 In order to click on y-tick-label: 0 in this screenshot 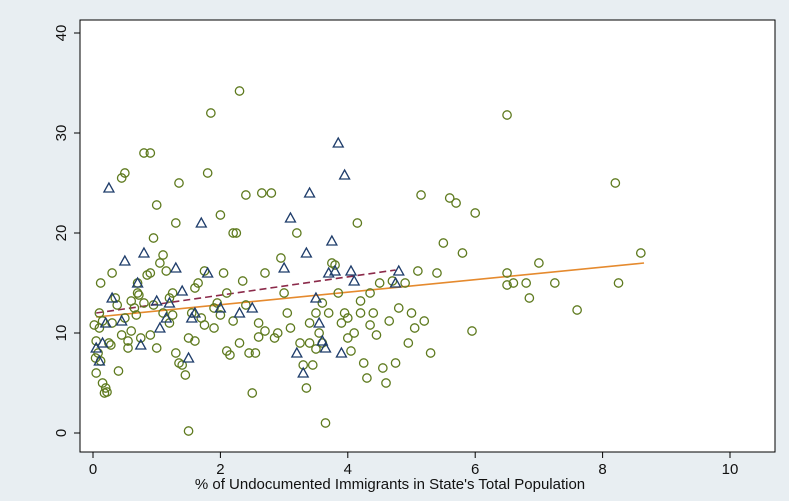, I will do `click(61, 433)`.